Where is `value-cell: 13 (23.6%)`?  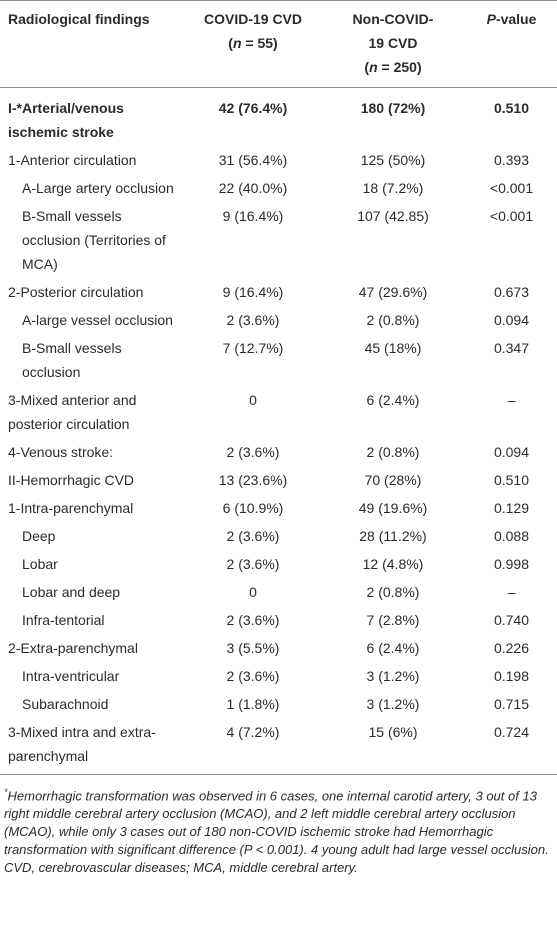
value-cell: 13 (23.6%) is located at coordinates (253, 480).